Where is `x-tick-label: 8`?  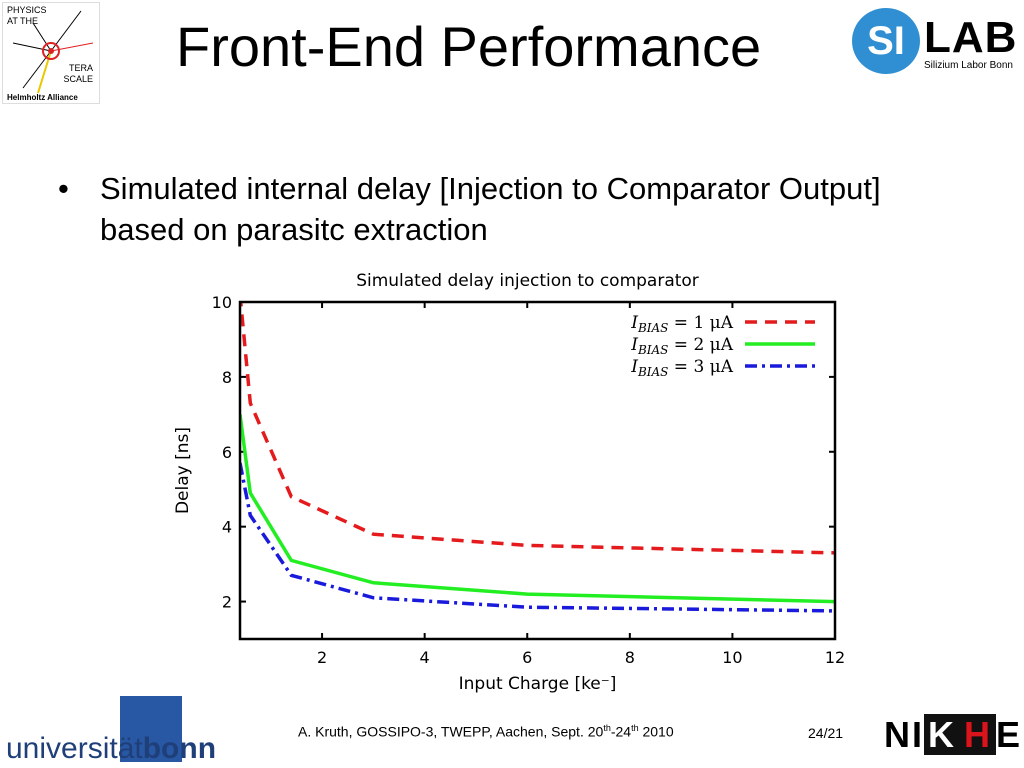
x-tick-label: 8 is located at coordinates (630, 657).